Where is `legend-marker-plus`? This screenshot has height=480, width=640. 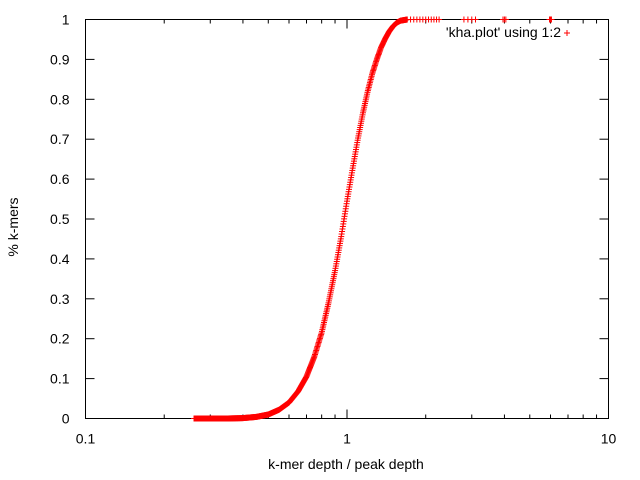
legend-marker-plus is located at coordinates (567, 33).